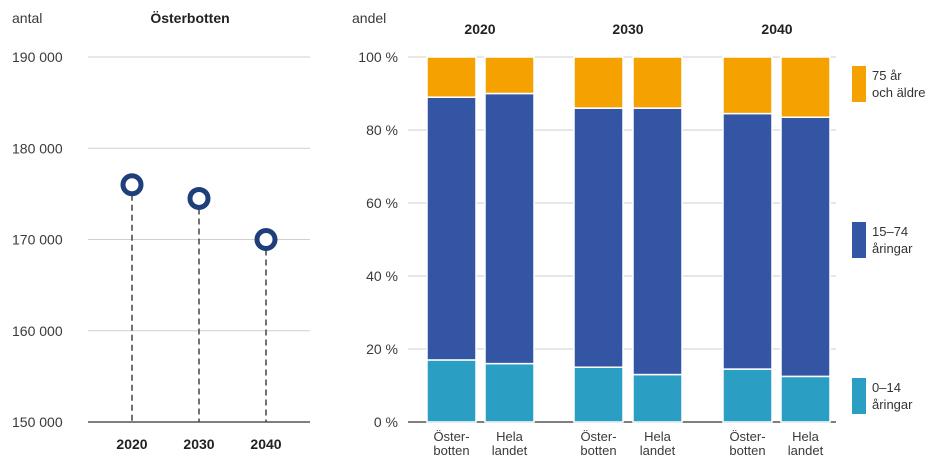  What do you see at coordinates (37, 240) in the screenshot?
I see `y-tick-label: 170 000` at bounding box center [37, 240].